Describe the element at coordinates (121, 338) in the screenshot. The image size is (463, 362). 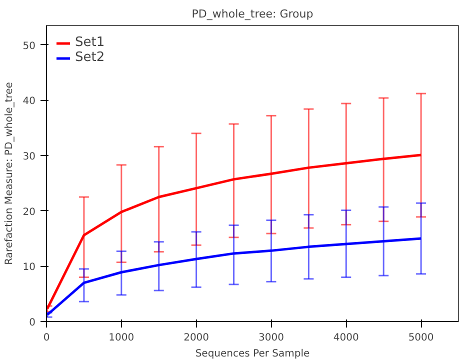
I see `x-tick-label: 1000` at that location.